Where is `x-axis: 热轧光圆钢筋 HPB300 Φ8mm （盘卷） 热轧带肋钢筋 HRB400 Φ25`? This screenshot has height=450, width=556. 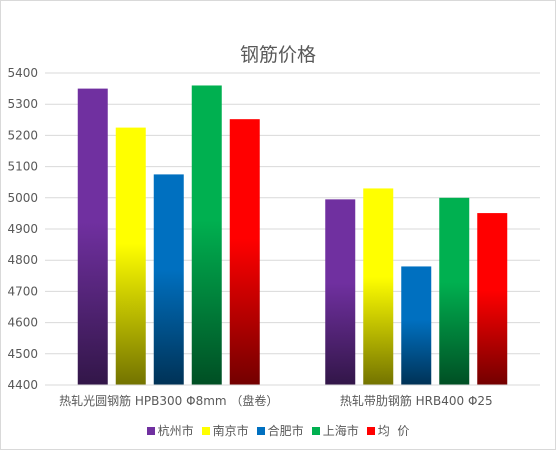 x-axis: 热轧光圆钢筋 HPB300 Φ8mm （盘卷） 热轧带肋钢筋 HRB400 Φ25 is located at coordinates (292, 396).